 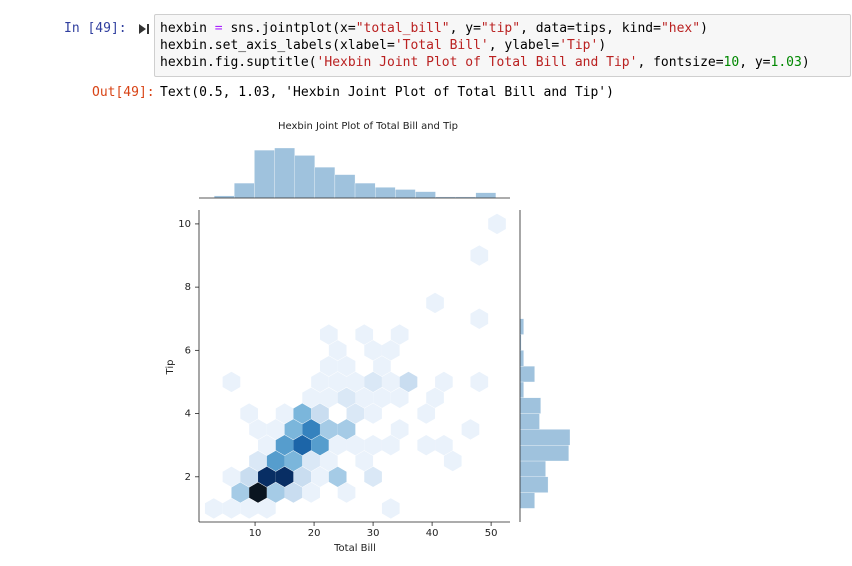 What do you see at coordinates (524, 45) in the screenshot?
I see `code-token: , ylabel=` at bounding box center [524, 45].